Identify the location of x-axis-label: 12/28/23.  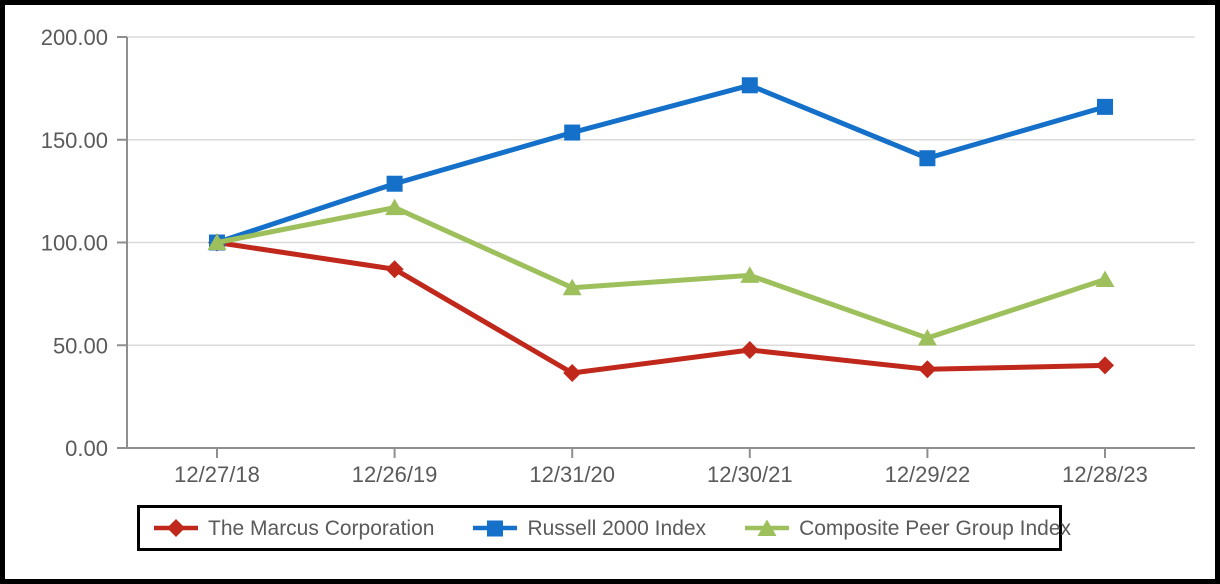
(1105, 474).